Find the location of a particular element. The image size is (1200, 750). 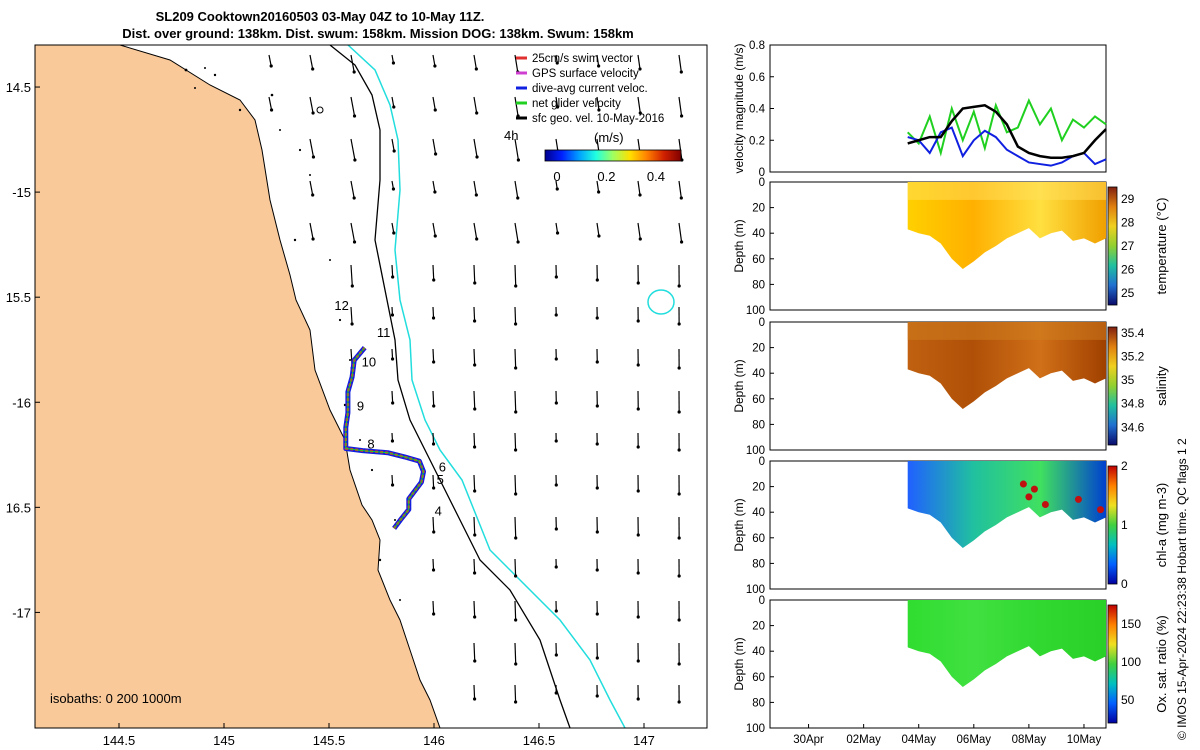

colorbar-tick-label: 50 is located at coordinates (1128, 700).